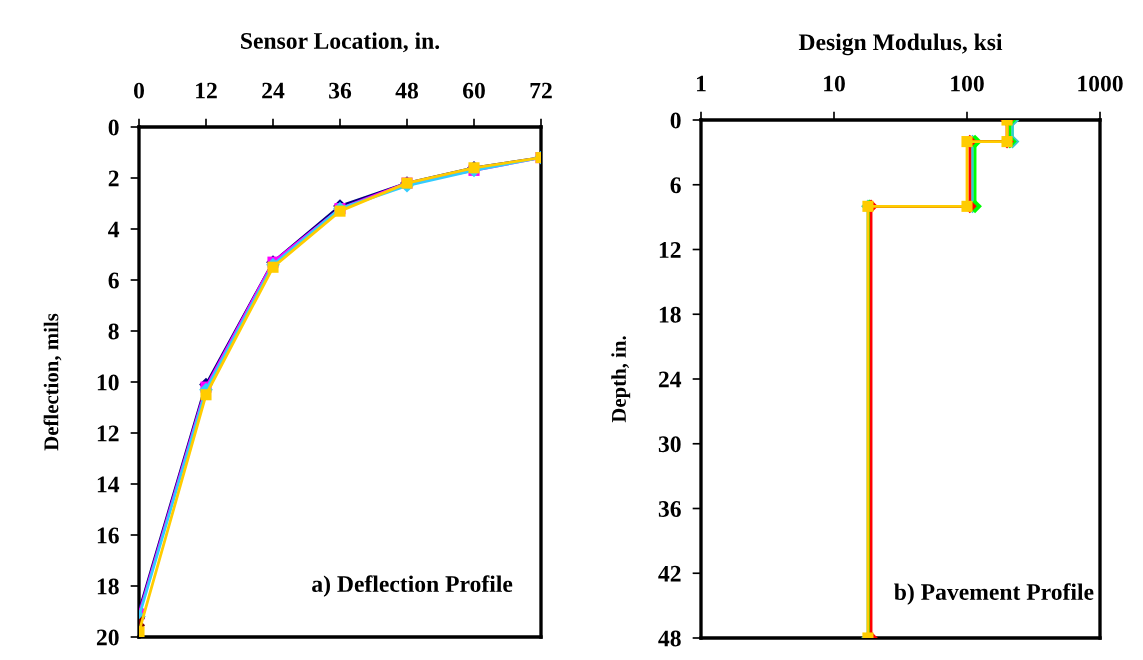  I want to click on x-tick-label: 36, so click(340, 90).